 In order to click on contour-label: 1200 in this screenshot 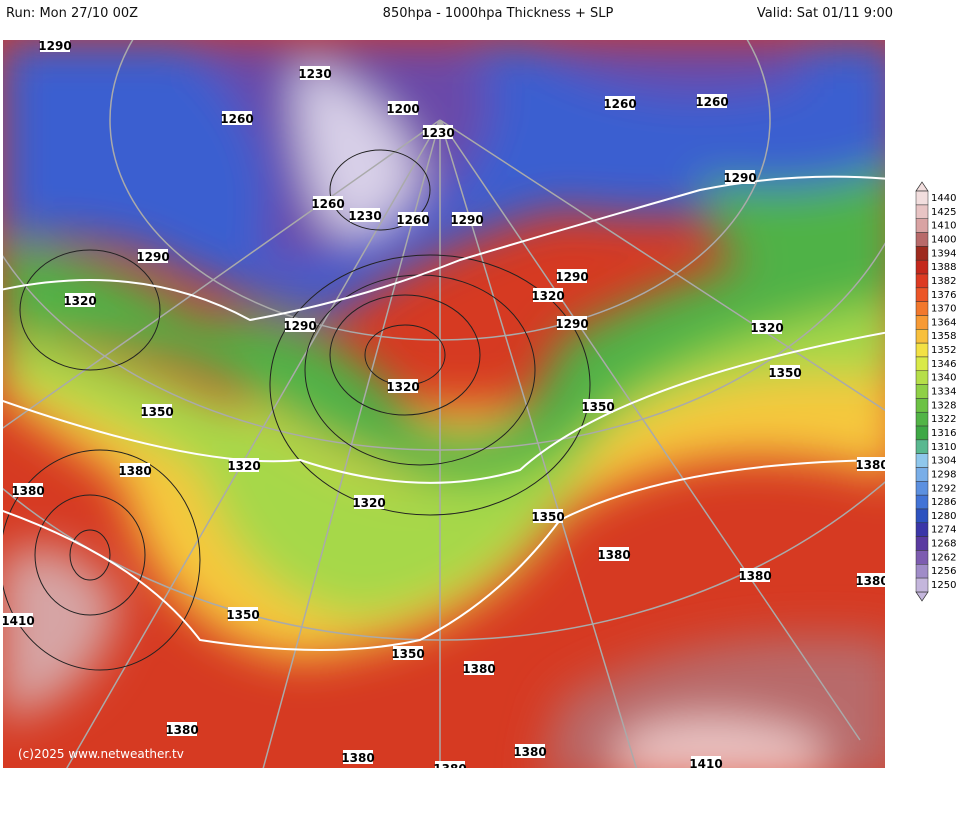, I will do `click(402, 109)`.